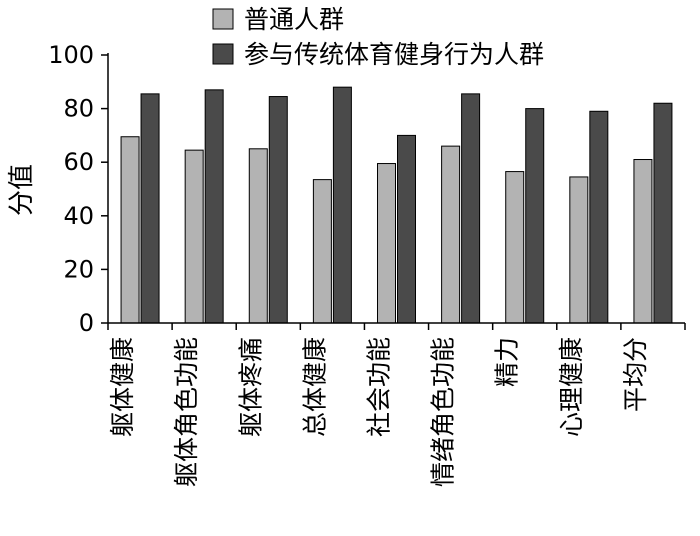 Image resolution: width=700 pixels, height=536 pixels. Describe the element at coordinates (378, 37) in the screenshot. I see `legend: 普通人群 参与传统体育健身行为人群` at that location.